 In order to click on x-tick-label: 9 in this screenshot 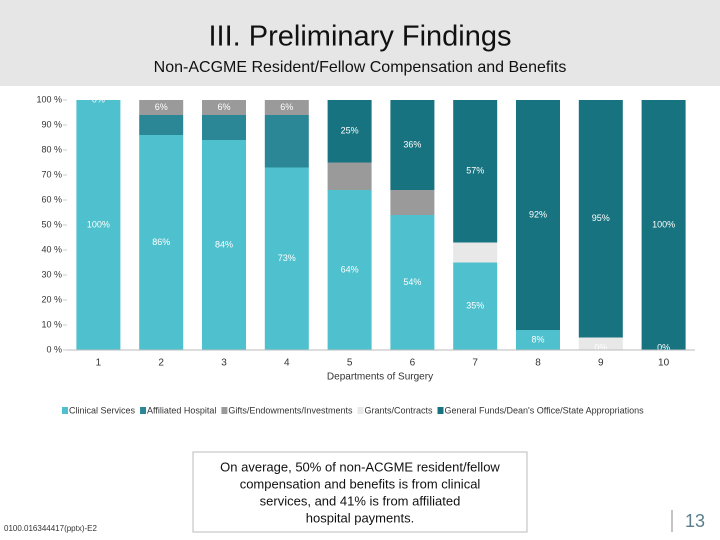, I will do `click(601, 363)`.